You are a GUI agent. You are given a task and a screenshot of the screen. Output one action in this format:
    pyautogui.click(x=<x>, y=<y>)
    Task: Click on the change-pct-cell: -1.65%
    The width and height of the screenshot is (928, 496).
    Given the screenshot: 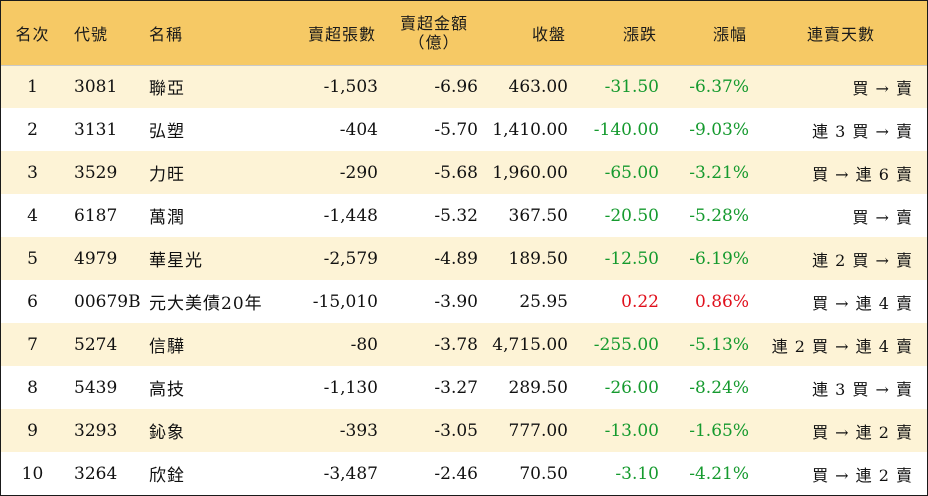 What is the action you would take?
    pyautogui.click(x=719, y=430)
    